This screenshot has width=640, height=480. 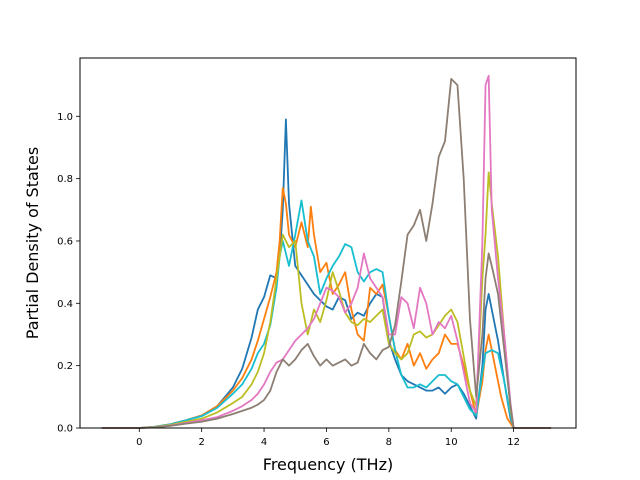 I want to click on y-tick-label: 1.0, so click(x=65, y=117).